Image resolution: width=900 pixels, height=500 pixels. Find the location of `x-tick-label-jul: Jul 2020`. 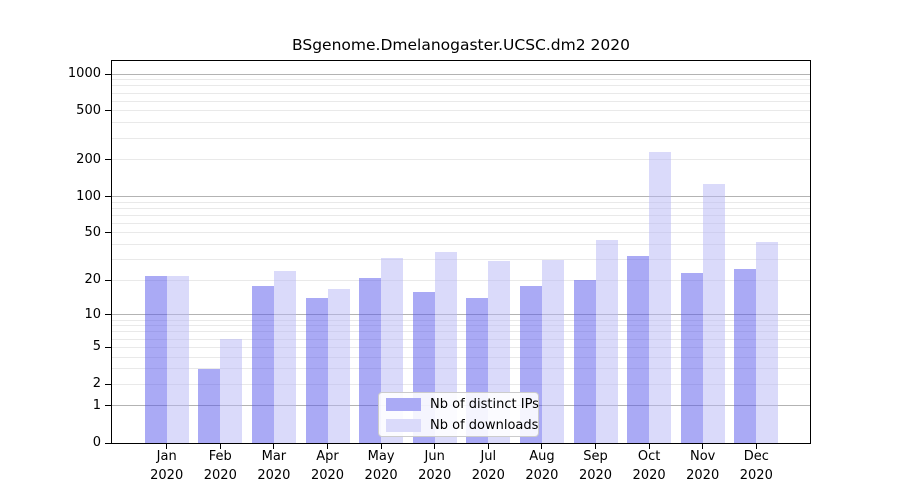

x-tick-label-jul: Jul 2020 is located at coordinates (488, 466).